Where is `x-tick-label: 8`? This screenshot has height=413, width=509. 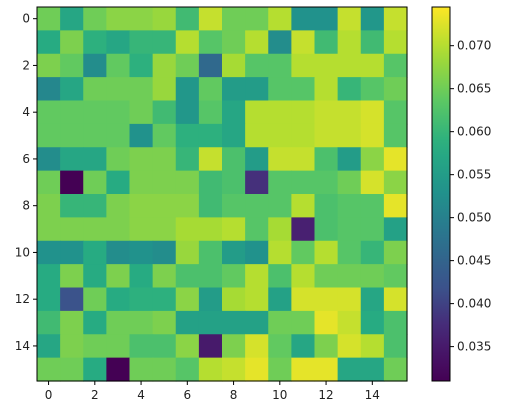
x-tick-label: 8 is located at coordinates (234, 395).